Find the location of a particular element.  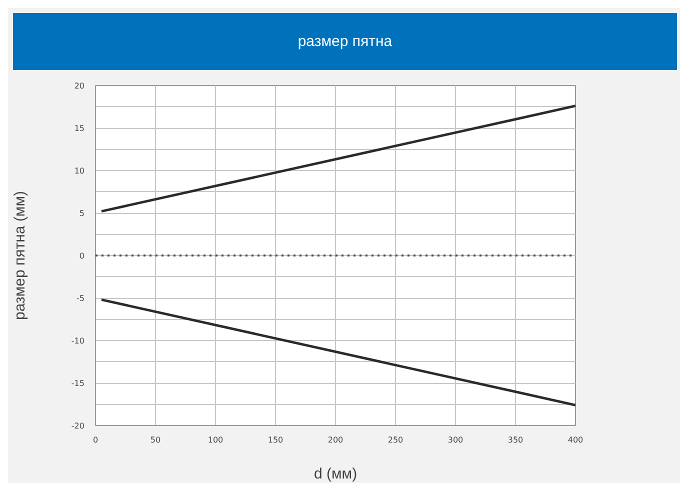

x-tick-label: 250 is located at coordinates (396, 440).